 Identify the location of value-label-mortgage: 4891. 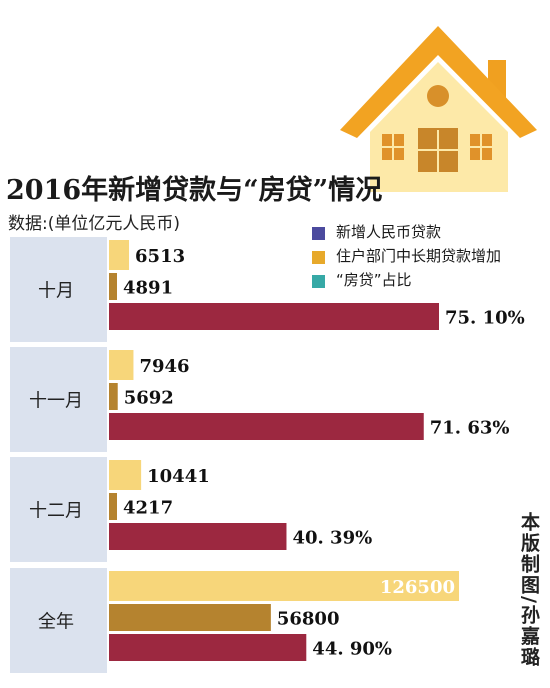
(148, 288).